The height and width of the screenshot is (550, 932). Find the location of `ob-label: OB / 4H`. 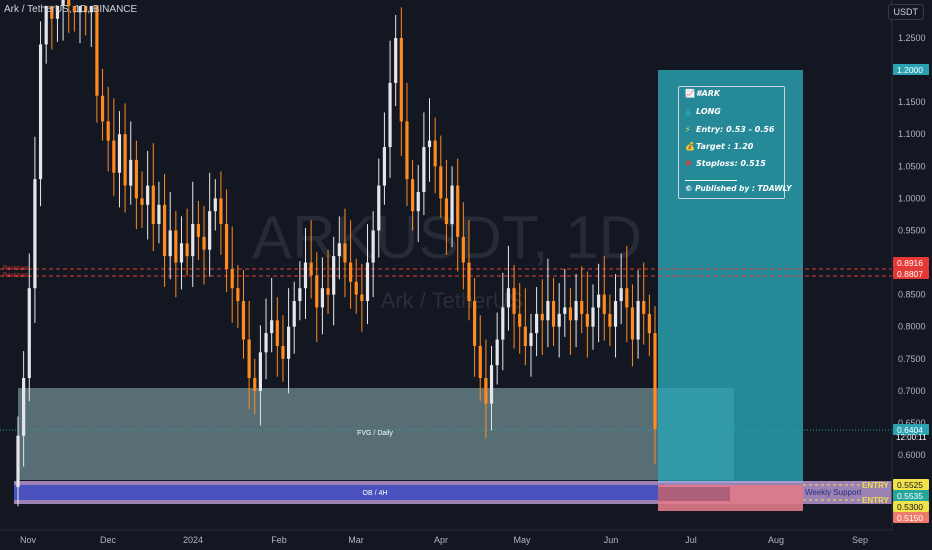

ob-label: OB / 4H is located at coordinates (375, 493).